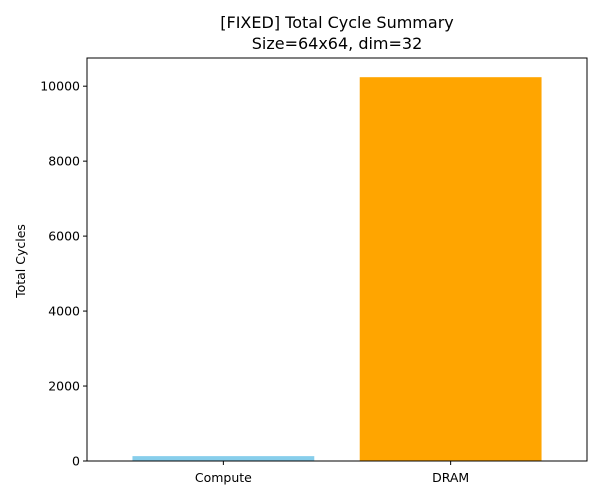 The width and height of the screenshot is (600, 504). What do you see at coordinates (336, 22) in the screenshot?
I see `chart-title-line-1: [FIXED] Total Cycle Summary` at bounding box center [336, 22].